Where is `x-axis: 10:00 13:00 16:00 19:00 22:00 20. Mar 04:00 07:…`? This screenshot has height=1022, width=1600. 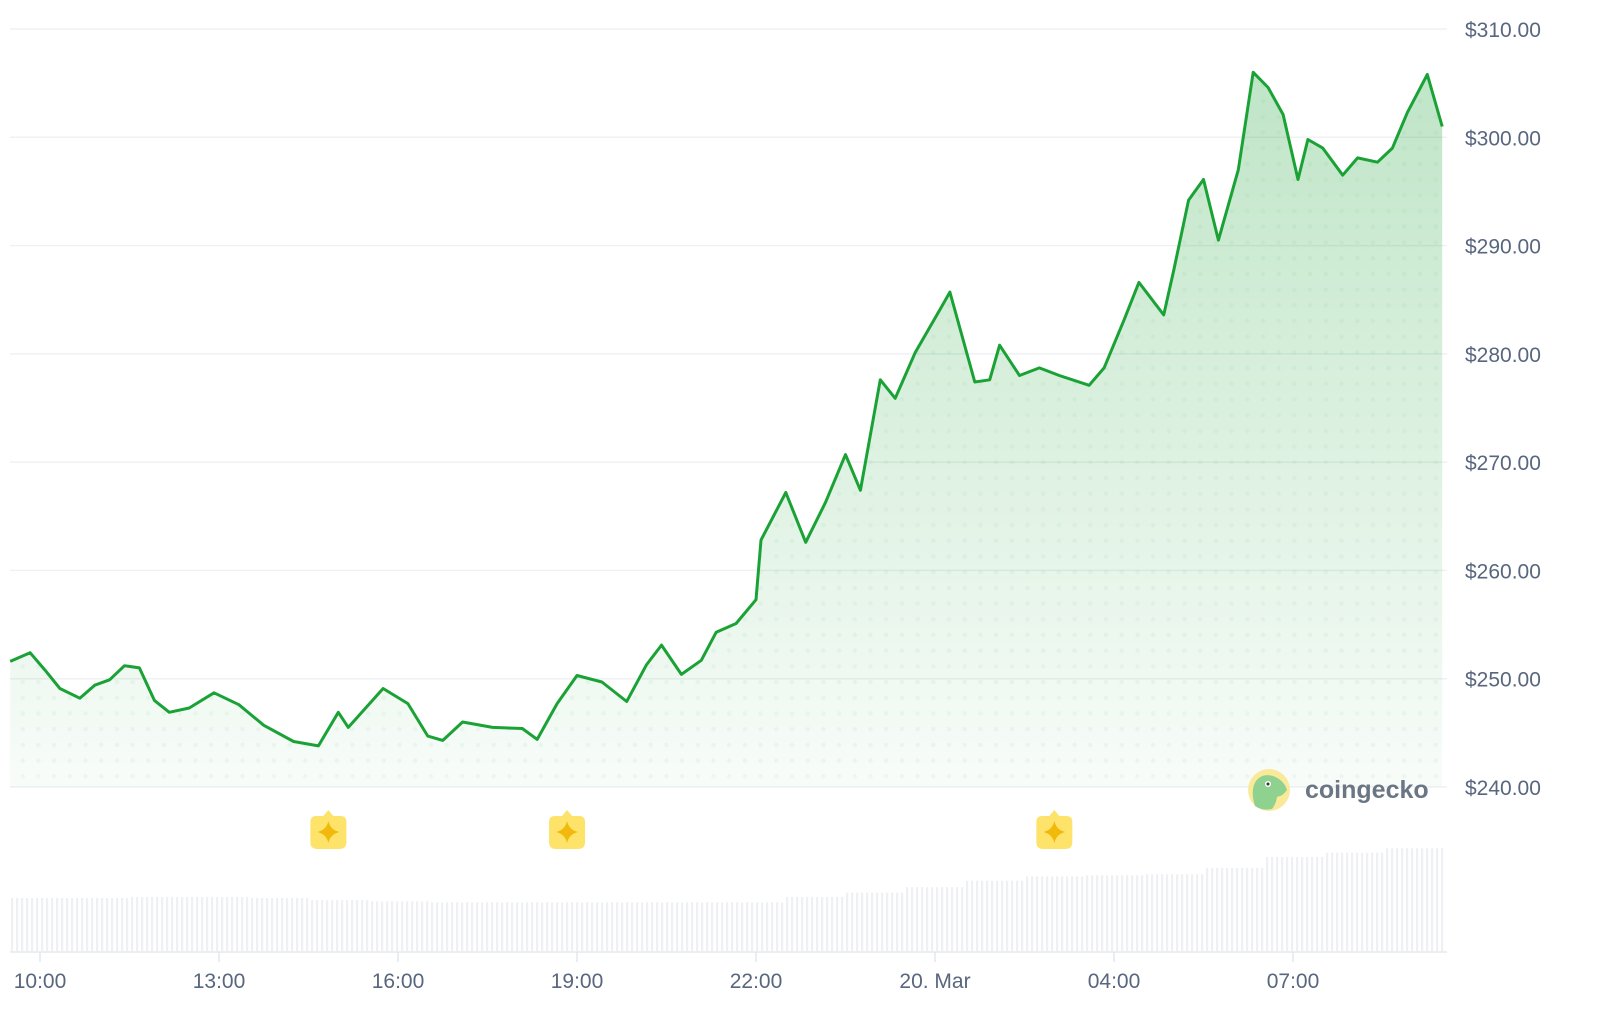
x-axis: 10:00 13:00 16:00 19:00 22:00 20. Mar 04:00 07:… is located at coordinates (666, 972).